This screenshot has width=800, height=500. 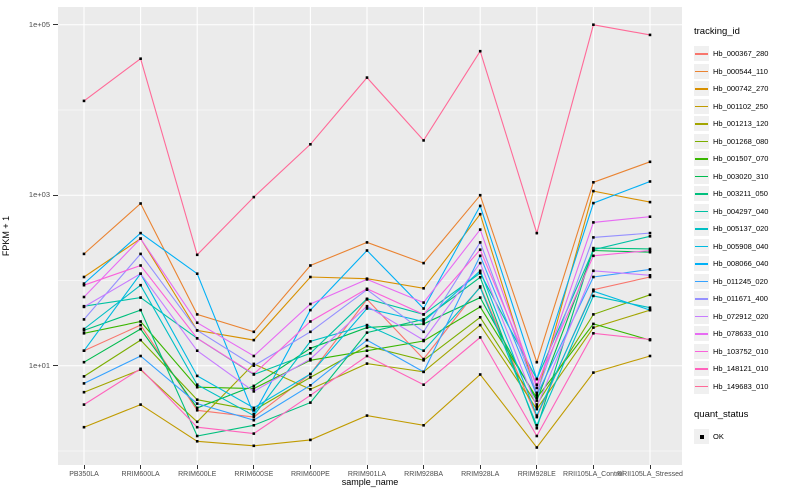 I want to click on y-tick-label: 1e+01, so click(x=39, y=365).